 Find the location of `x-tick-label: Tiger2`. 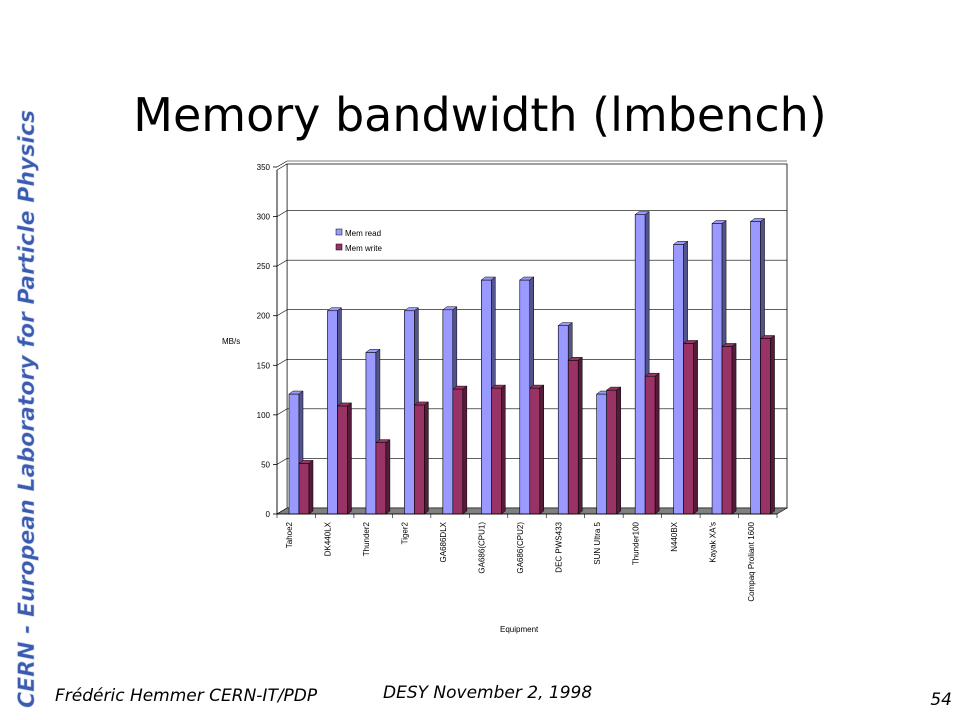

x-tick-label: Tiger2 is located at coordinates (405, 532).